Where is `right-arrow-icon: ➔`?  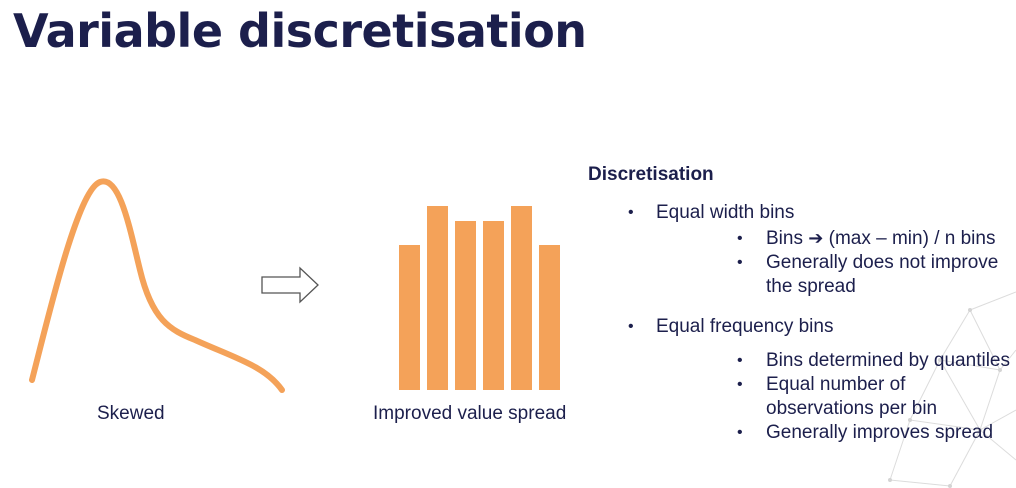
right-arrow-icon: ➔ is located at coordinates (816, 238).